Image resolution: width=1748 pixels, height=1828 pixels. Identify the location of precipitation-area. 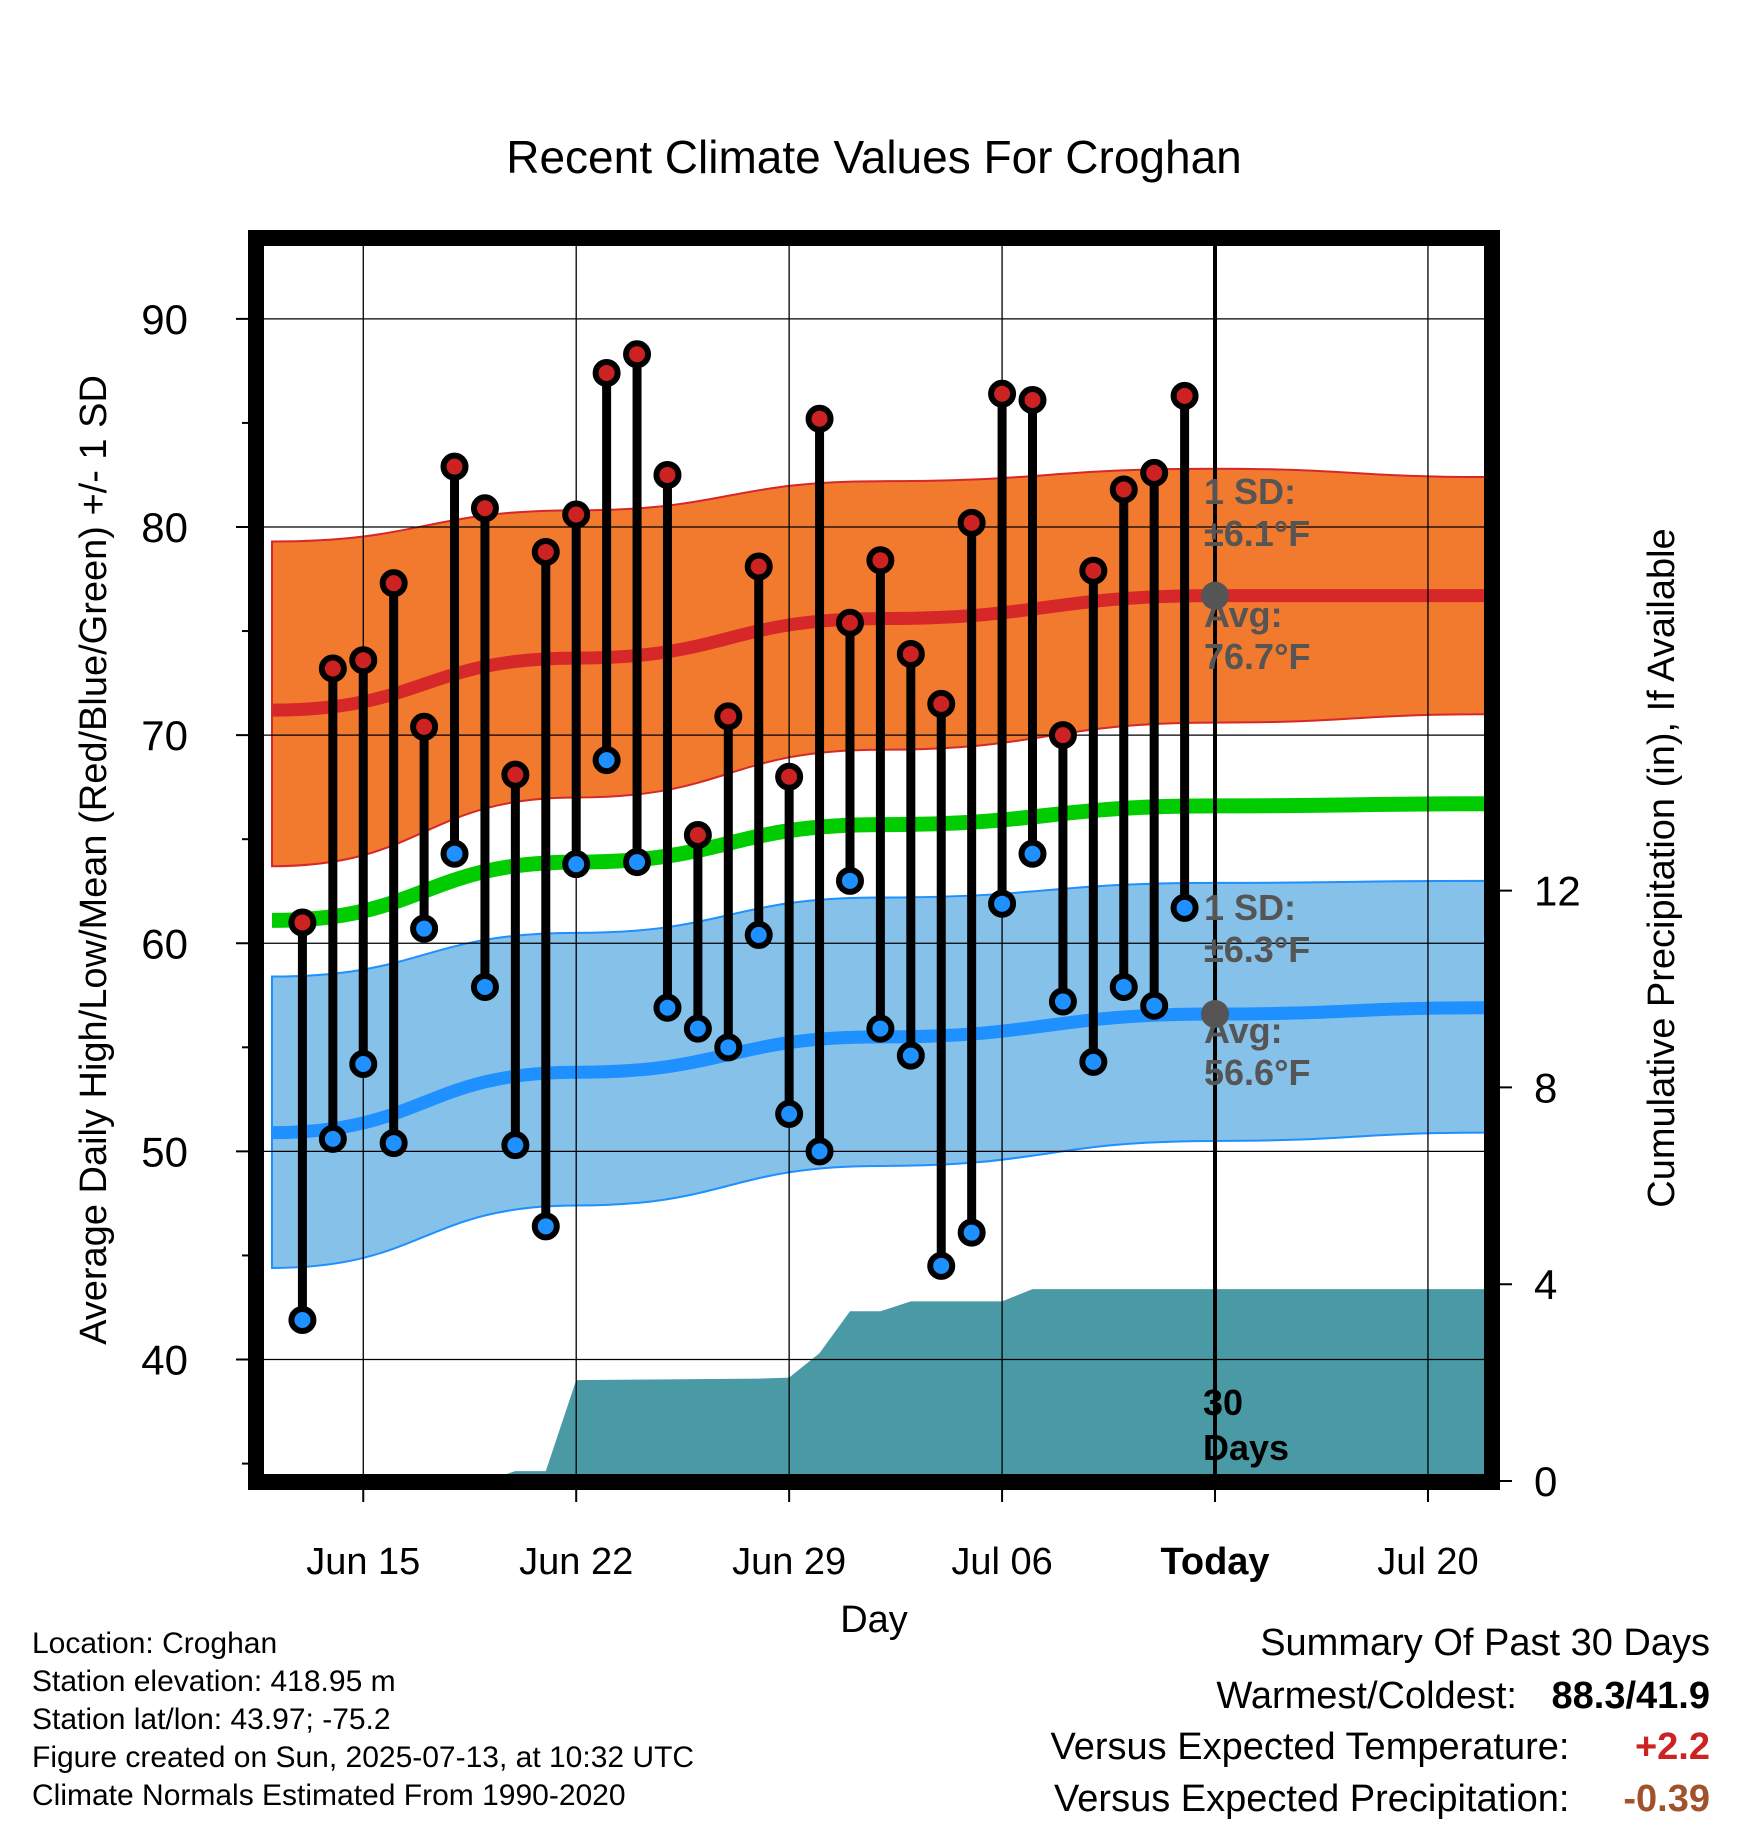
(995, 1381).